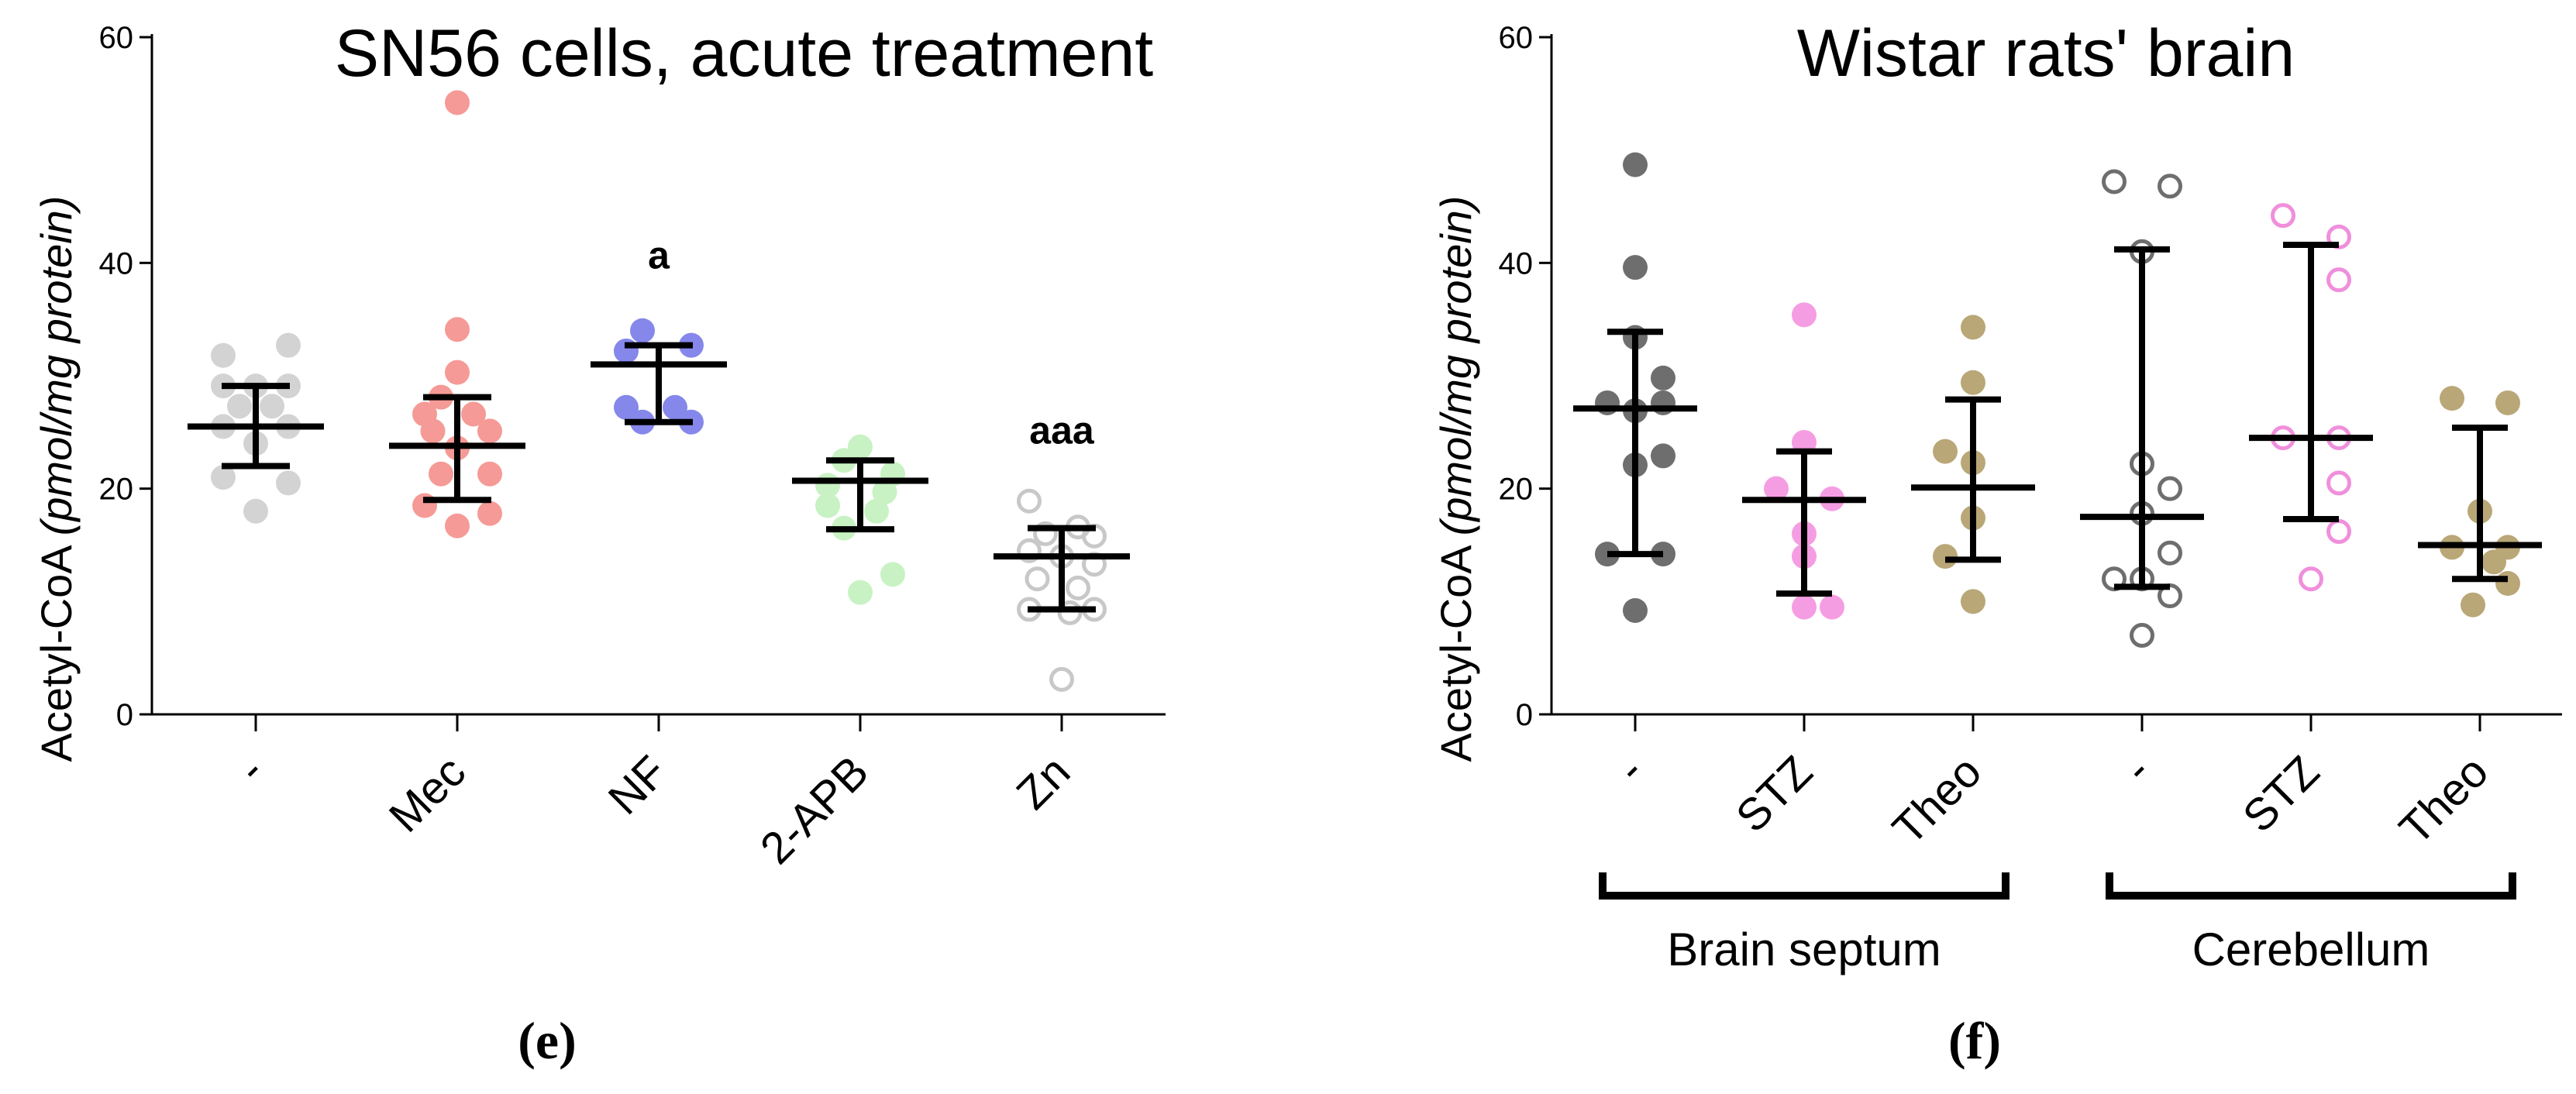 This screenshot has height=1094, width=2576. What do you see at coordinates (744, 53) in the screenshot?
I see `chart-title: SN56 cells, acute treatment` at bounding box center [744, 53].